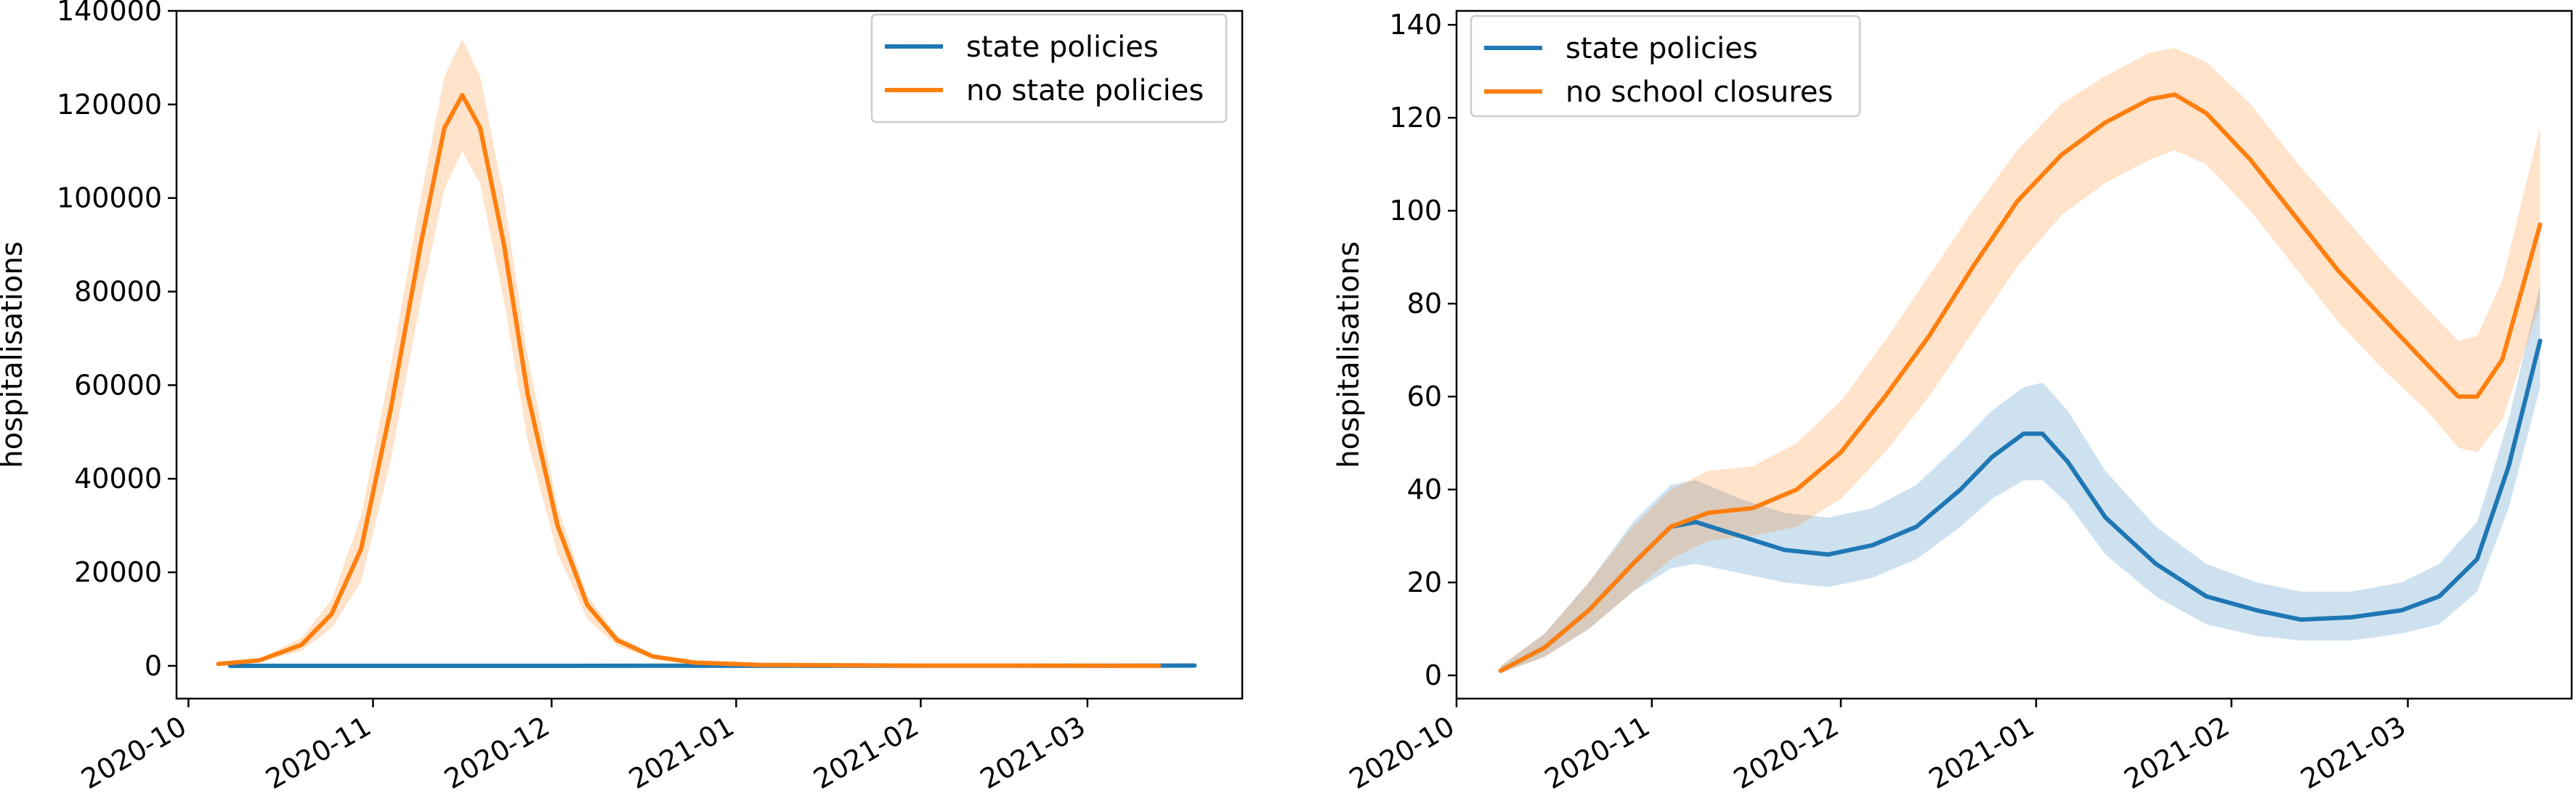 The image size is (2576, 801). I want to click on y-tick-label: 100, so click(1415, 211).